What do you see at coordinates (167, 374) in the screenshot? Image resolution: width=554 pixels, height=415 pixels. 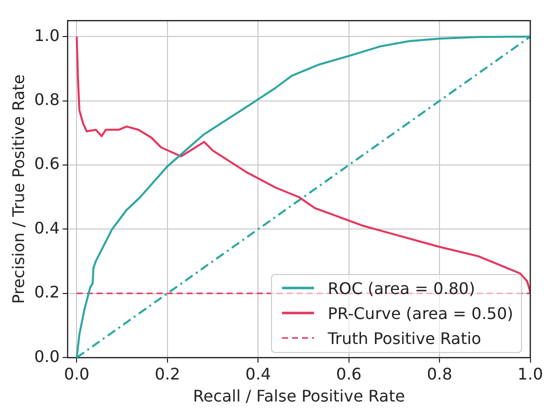 I see `x-tick-label: 0.2` at bounding box center [167, 374].